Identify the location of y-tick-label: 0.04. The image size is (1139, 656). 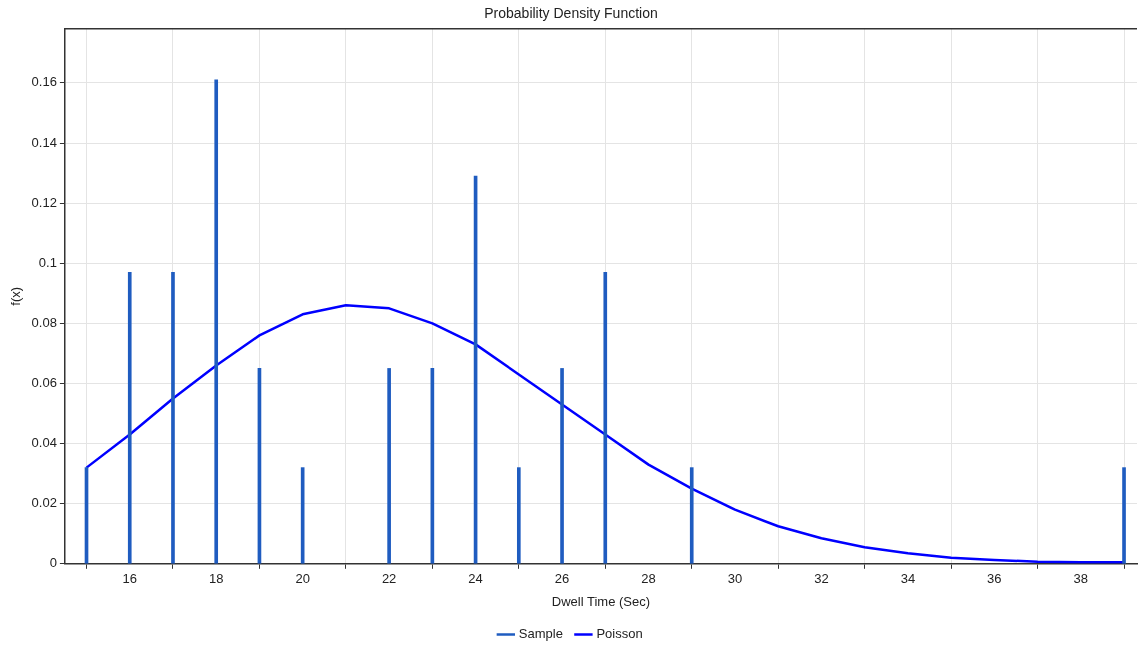
(44, 443).